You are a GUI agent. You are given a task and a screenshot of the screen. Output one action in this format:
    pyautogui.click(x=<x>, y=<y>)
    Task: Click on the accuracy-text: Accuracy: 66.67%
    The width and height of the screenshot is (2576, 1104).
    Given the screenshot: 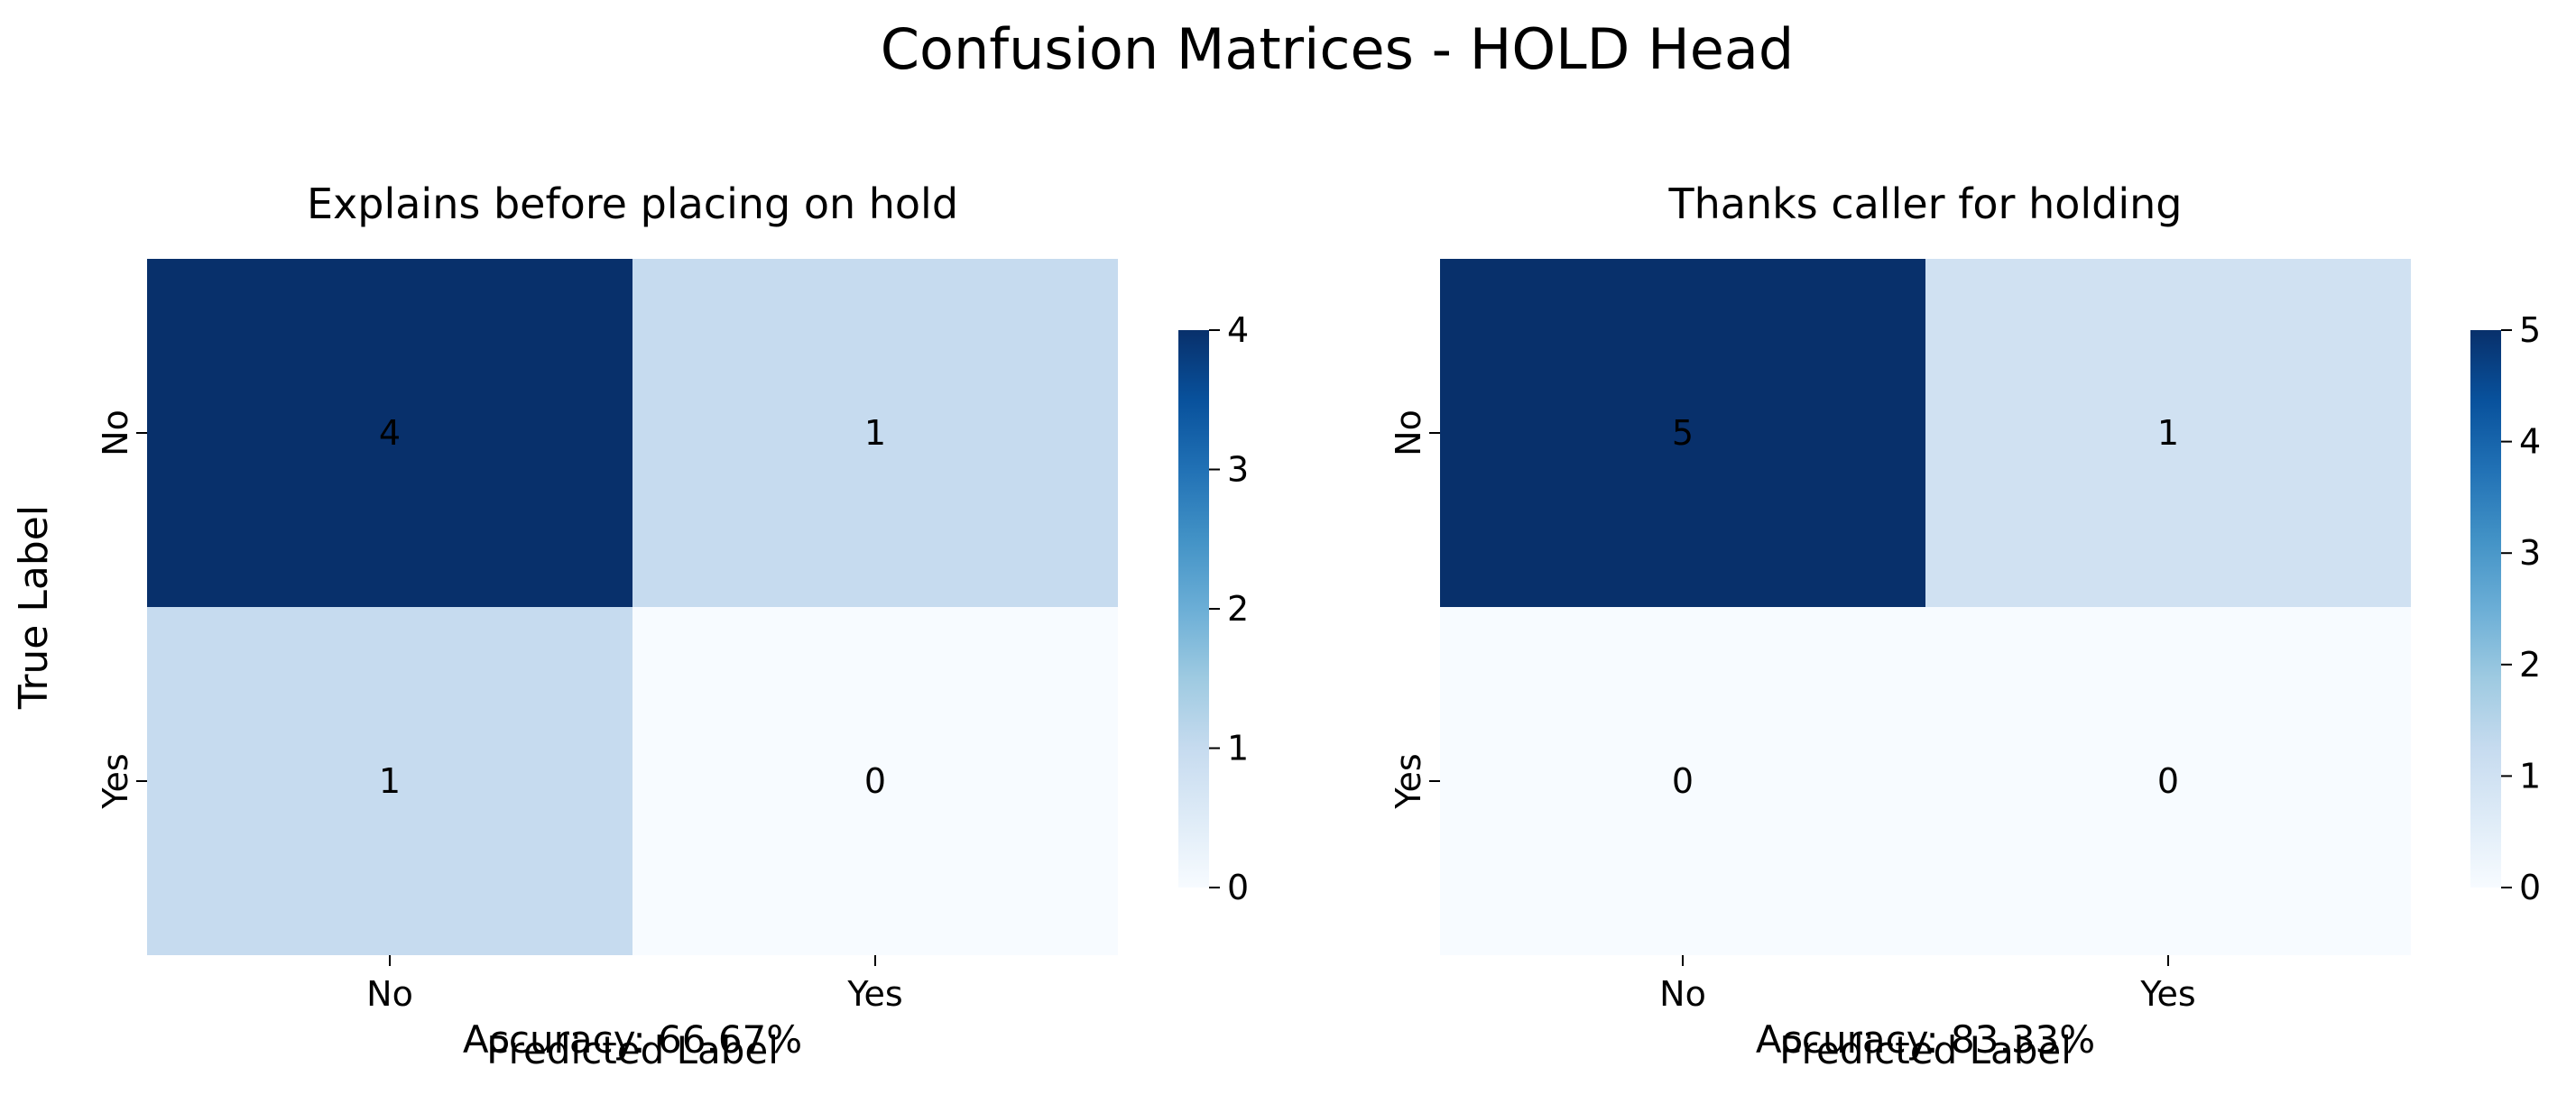 What is the action you would take?
    pyautogui.click(x=632, y=1040)
    